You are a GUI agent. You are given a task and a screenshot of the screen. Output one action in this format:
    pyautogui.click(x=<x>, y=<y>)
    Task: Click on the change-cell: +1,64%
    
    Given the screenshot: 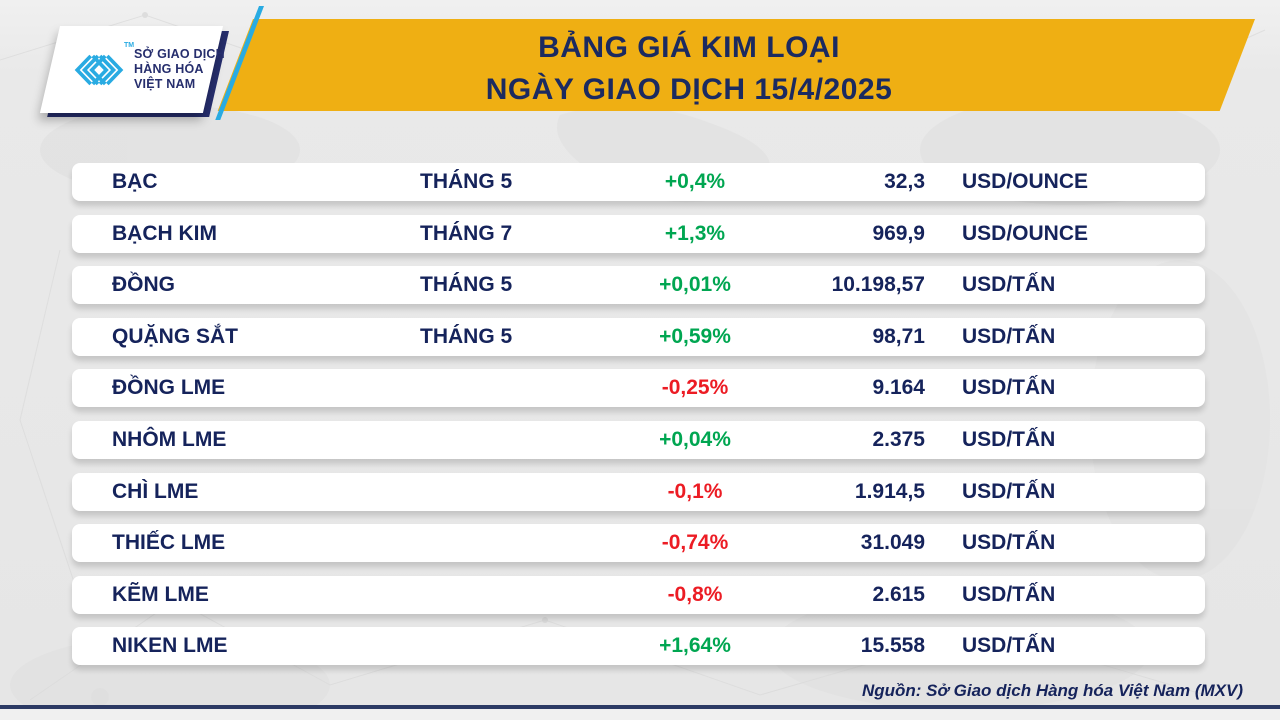 What is the action you would take?
    pyautogui.click(x=695, y=646)
    